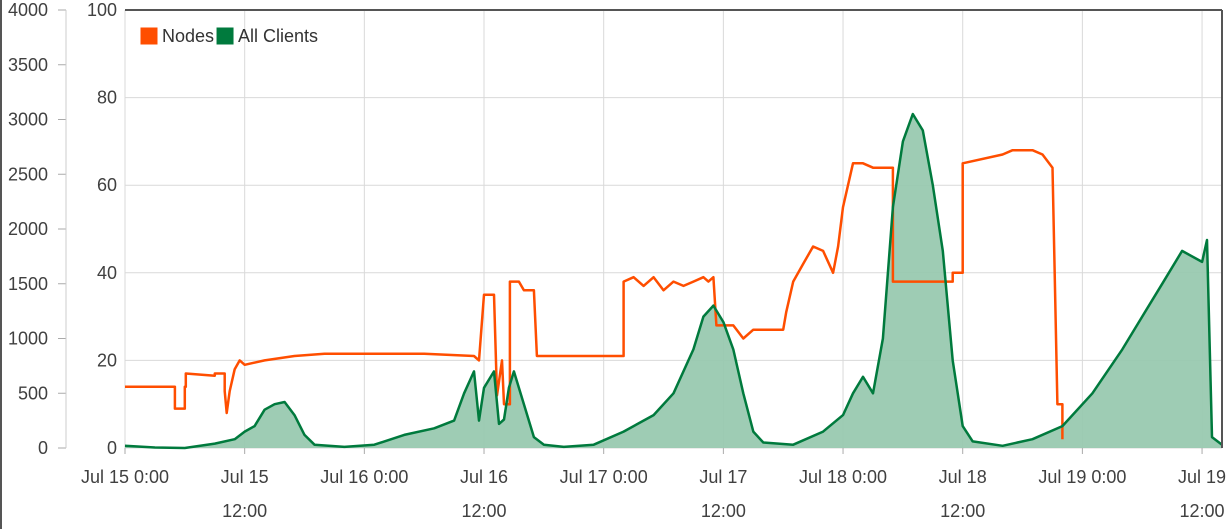 This screenshot has width=1227, height=529. What do you see at coordinates (125, 477) in the screenshot?
I see `x-tick-label: Jul 15 0:00` at bounding box center [125, 477].